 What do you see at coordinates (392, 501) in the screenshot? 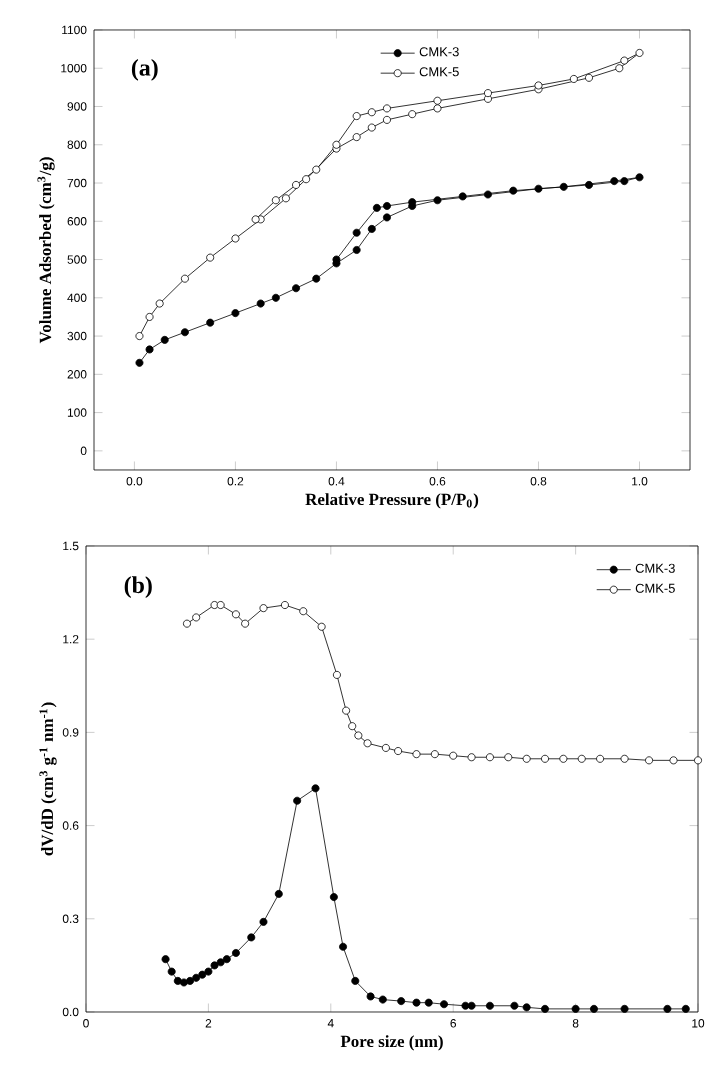
I see `x-axis-title: Relative Pressure (P/P$_{0}$)` at bounding box center [392, 501].